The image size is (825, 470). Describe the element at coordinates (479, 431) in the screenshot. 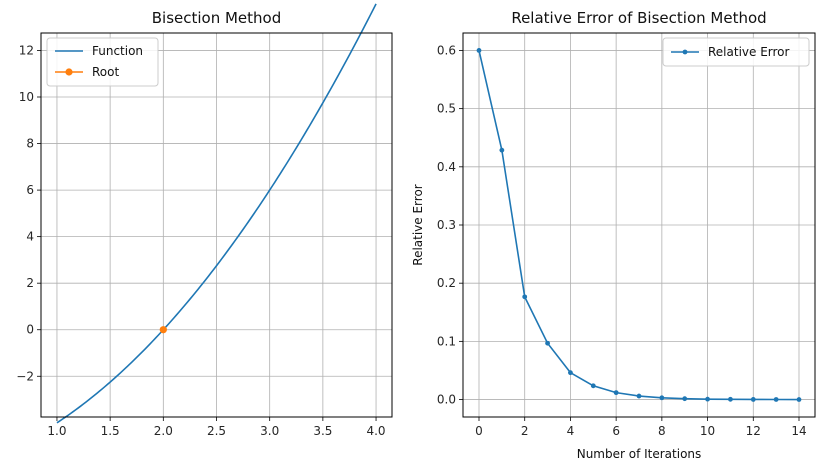

I see `x-tick-label: 0` at that location.